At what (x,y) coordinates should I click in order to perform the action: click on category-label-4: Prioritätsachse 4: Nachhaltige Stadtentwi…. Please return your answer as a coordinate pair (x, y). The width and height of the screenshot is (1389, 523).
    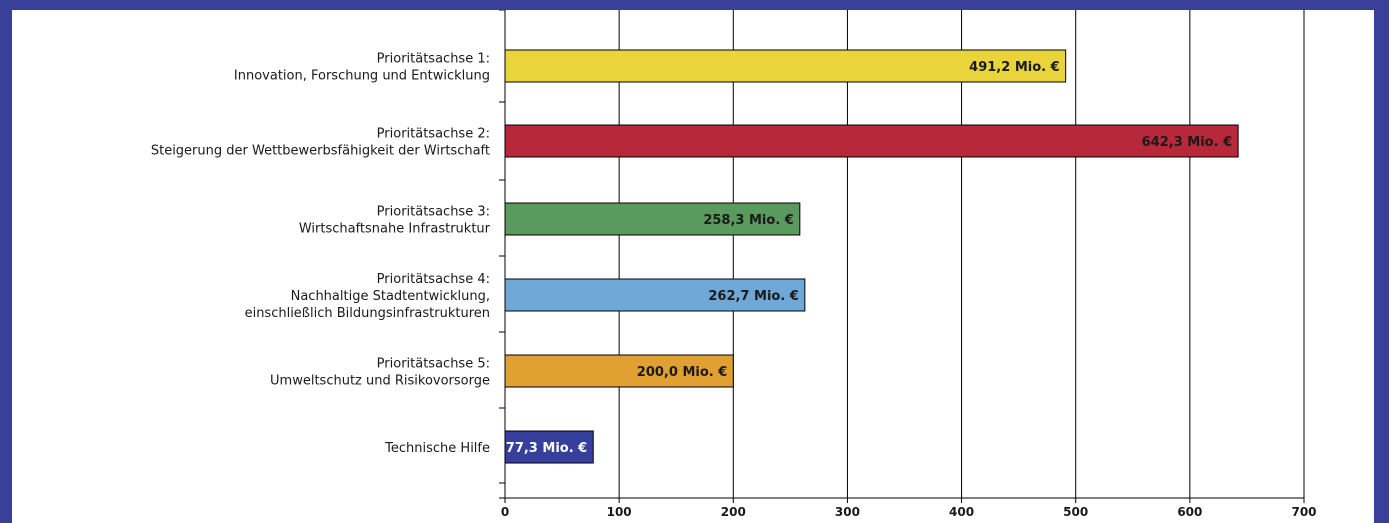
    Looking at the image, I should click on (367, 296).